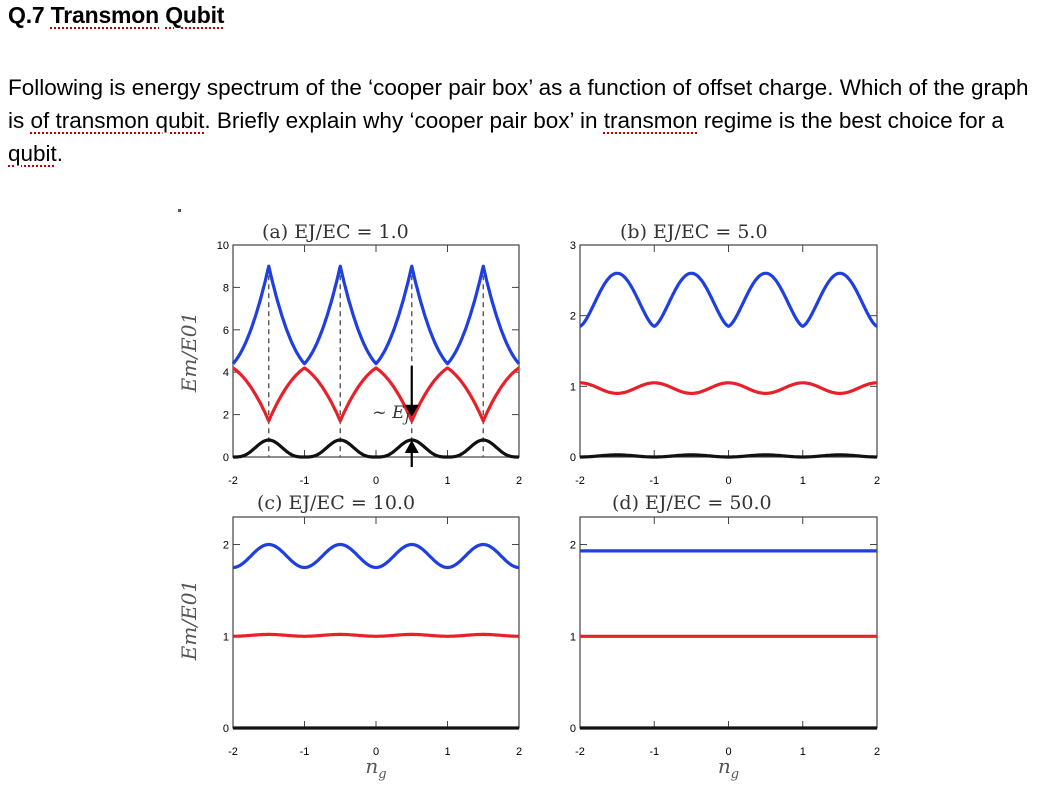 Image resolution: width=1054 pixels, height=799 pixels. What do you see at coordinates (411, 447) in the screenshot?
I see `arrow-up-head` at bounding box center [411, 447].